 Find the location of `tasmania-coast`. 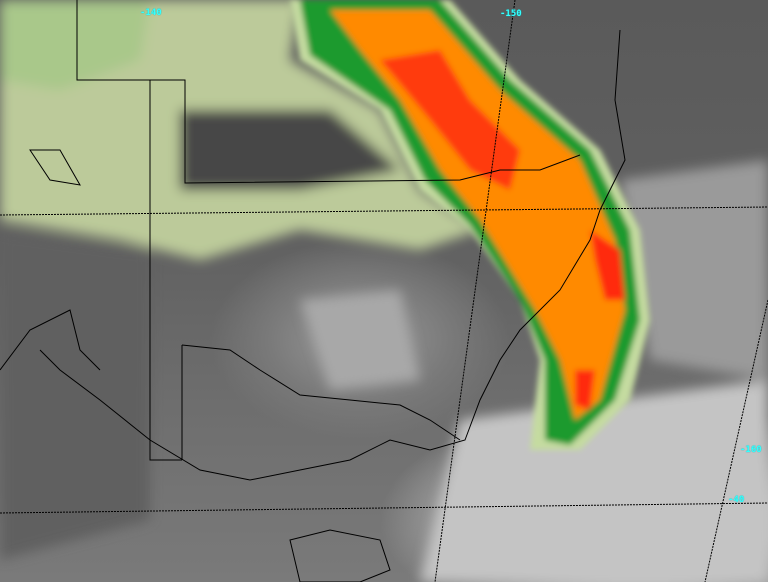

tasmania-coast is located at coordinates (340, 555).